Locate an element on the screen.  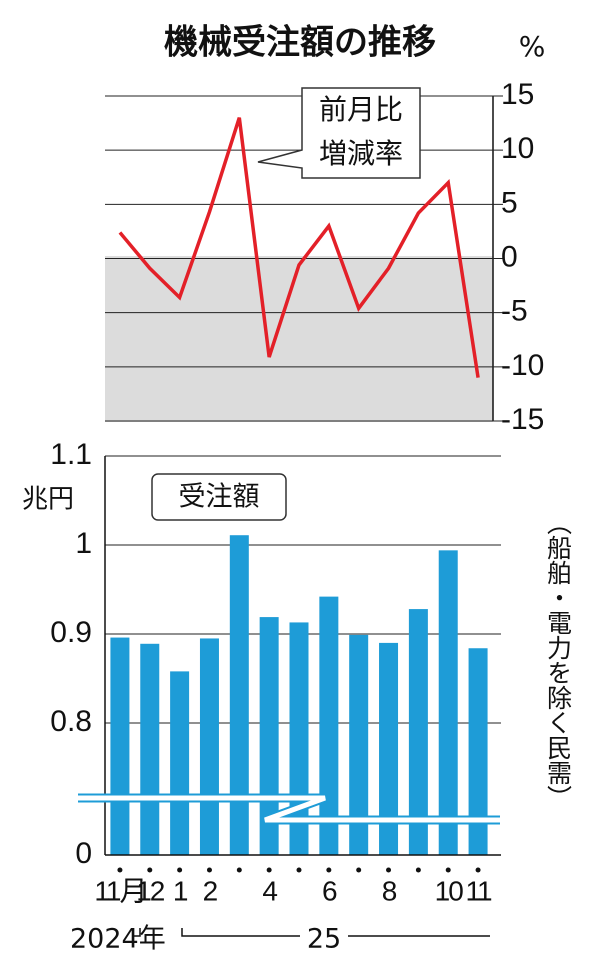
x-tick-label: 10 is located at coordinates (449, 890).